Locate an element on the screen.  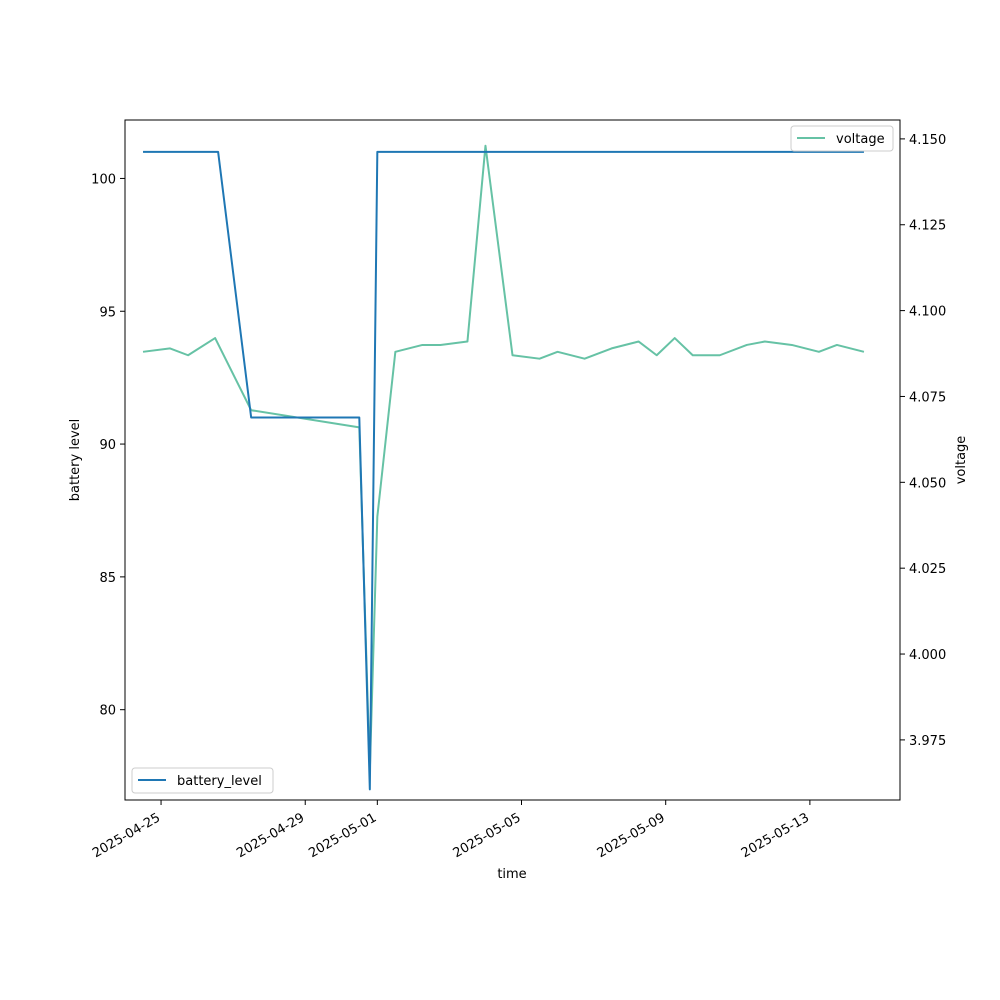
x-tick-label: 2025-05-13 is located at coordinates (775, 835).